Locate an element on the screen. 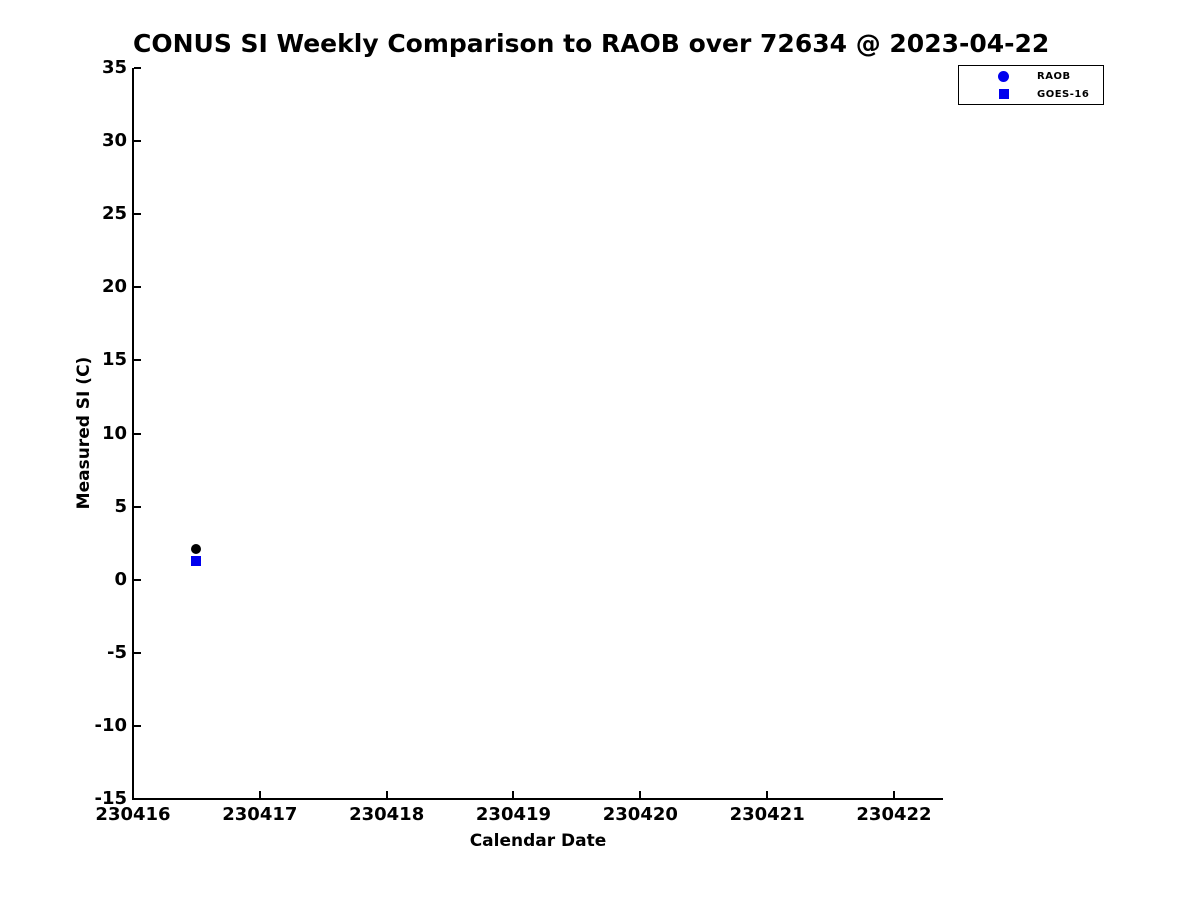  y-axis-line is located at coordinates (133, 434).